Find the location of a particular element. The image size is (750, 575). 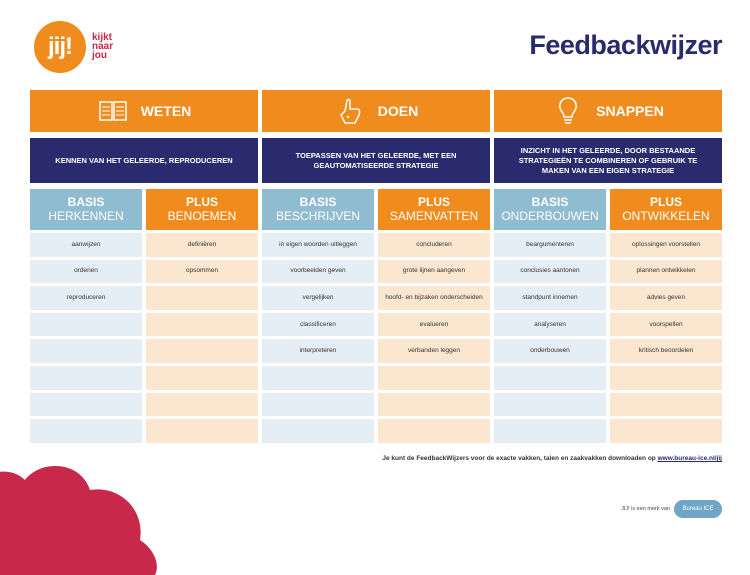

basis-cell: voorbeelden geven is located at coordinates (318, 271).